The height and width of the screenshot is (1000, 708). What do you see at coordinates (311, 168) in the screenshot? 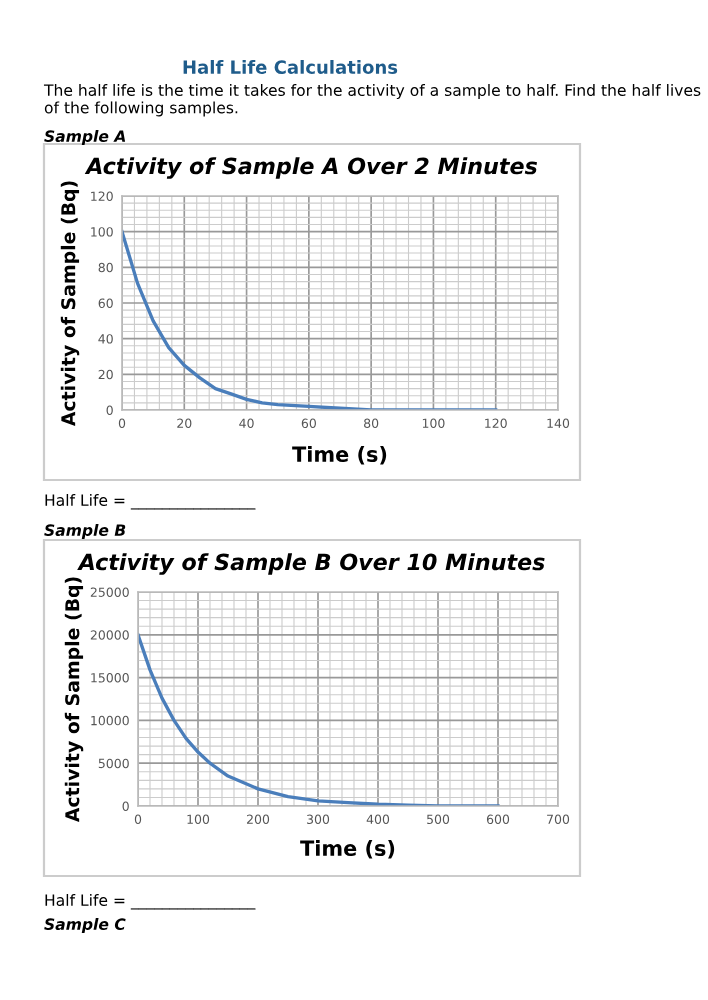
I see `chart-title: Activity of Sample A Over 2 Minutes` at bounding box center [311, 168].